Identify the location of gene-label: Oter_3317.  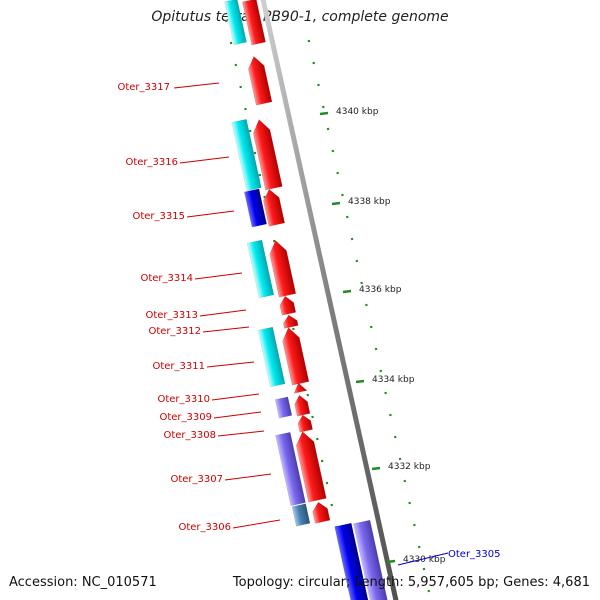
(143, 87).